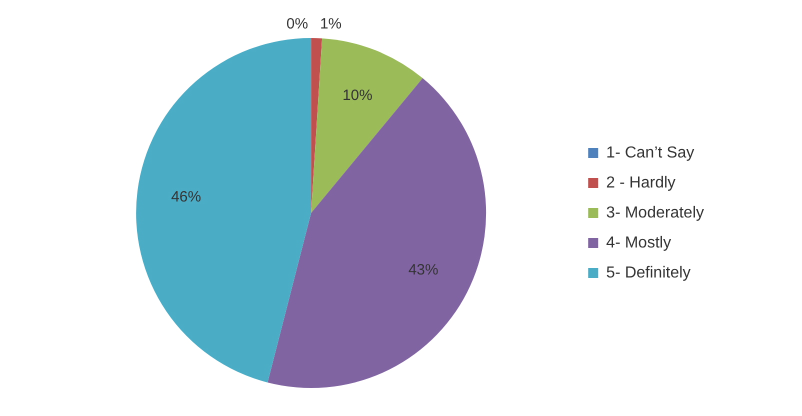 This screenshot has height=416, width=802. What do you see at coordinates (423, 269) in the screenshot?
I see `data-label: 43%` at bounding box center [423, 269].